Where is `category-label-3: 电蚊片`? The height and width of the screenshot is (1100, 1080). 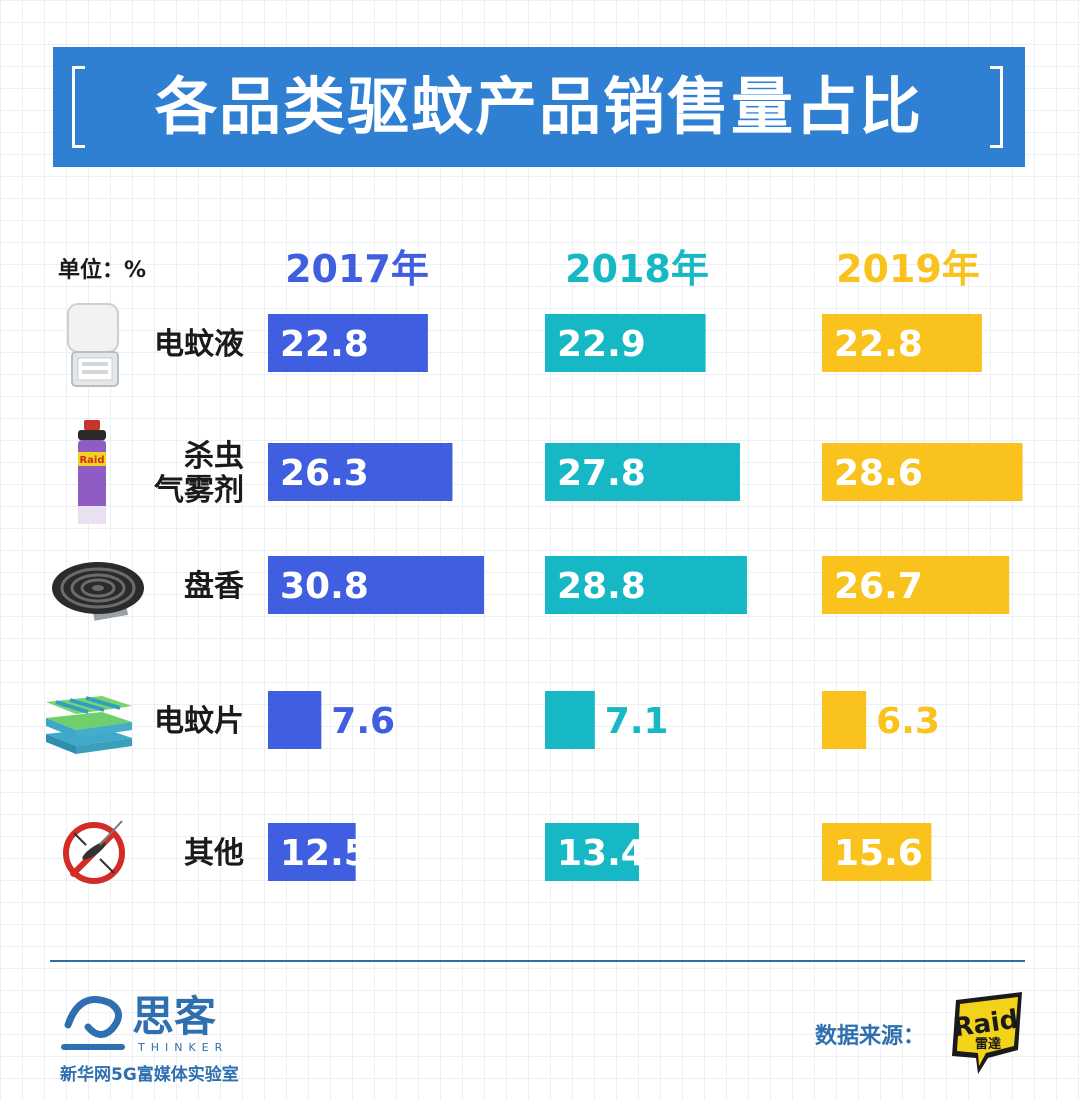 category-label-3: 电蚊片 is located at coordinates (199, 721).